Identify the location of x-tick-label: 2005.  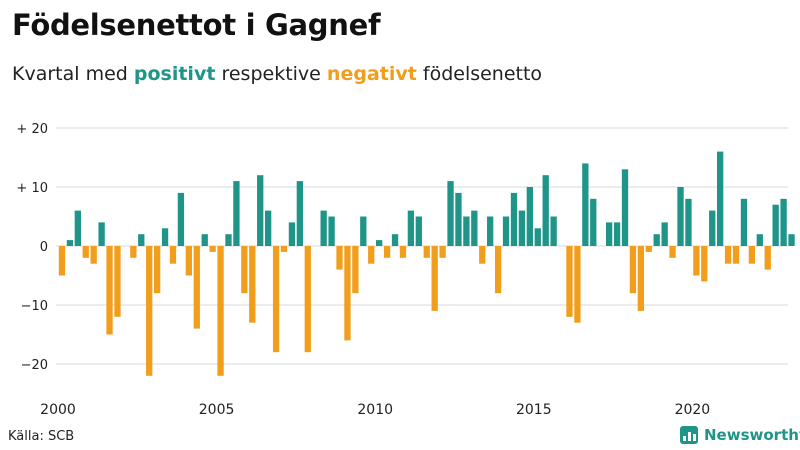
(217, 410).